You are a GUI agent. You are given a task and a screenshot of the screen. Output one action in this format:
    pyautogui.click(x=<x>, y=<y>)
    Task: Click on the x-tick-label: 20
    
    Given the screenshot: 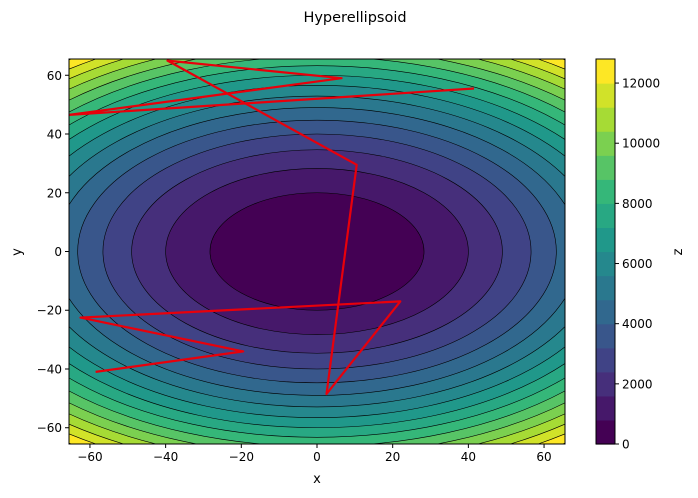 What is the action you would take?
    pyautogui.click(x=392, y=457)
    